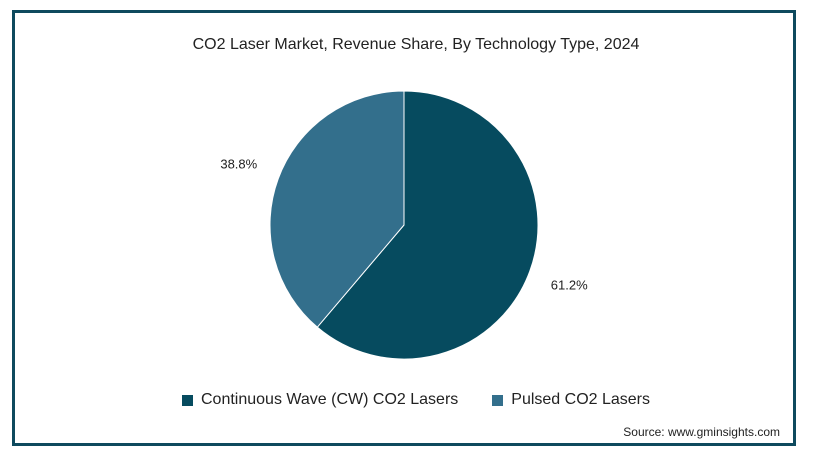 The width and height of the screenshot is (832, 459). Describe the element at coordinates (580, 399) in the screenshot. I see `legend-label-pulsed: Pulsed CO2 Lasers` at that location.